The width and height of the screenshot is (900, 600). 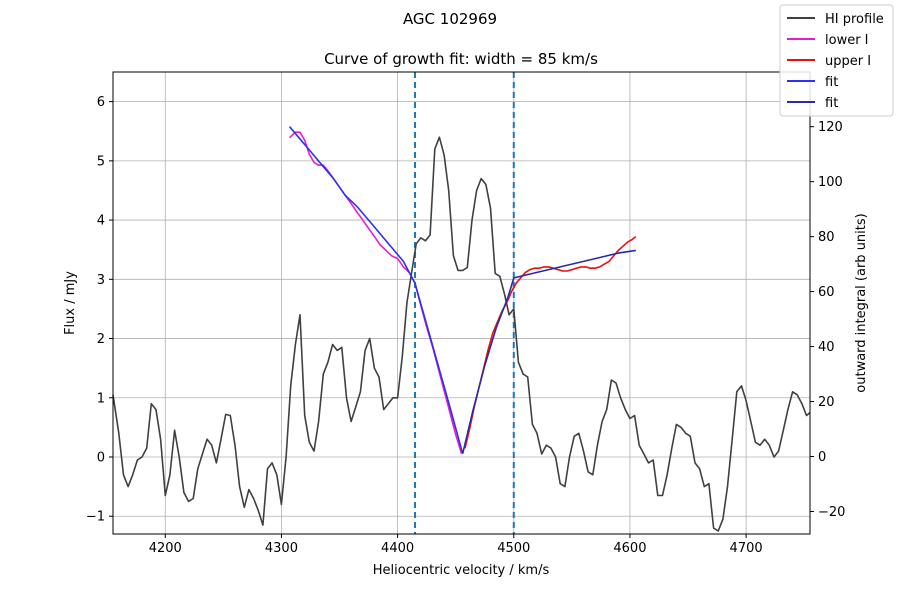 I want to click on vertical-markers, so click(x=464, y=303).